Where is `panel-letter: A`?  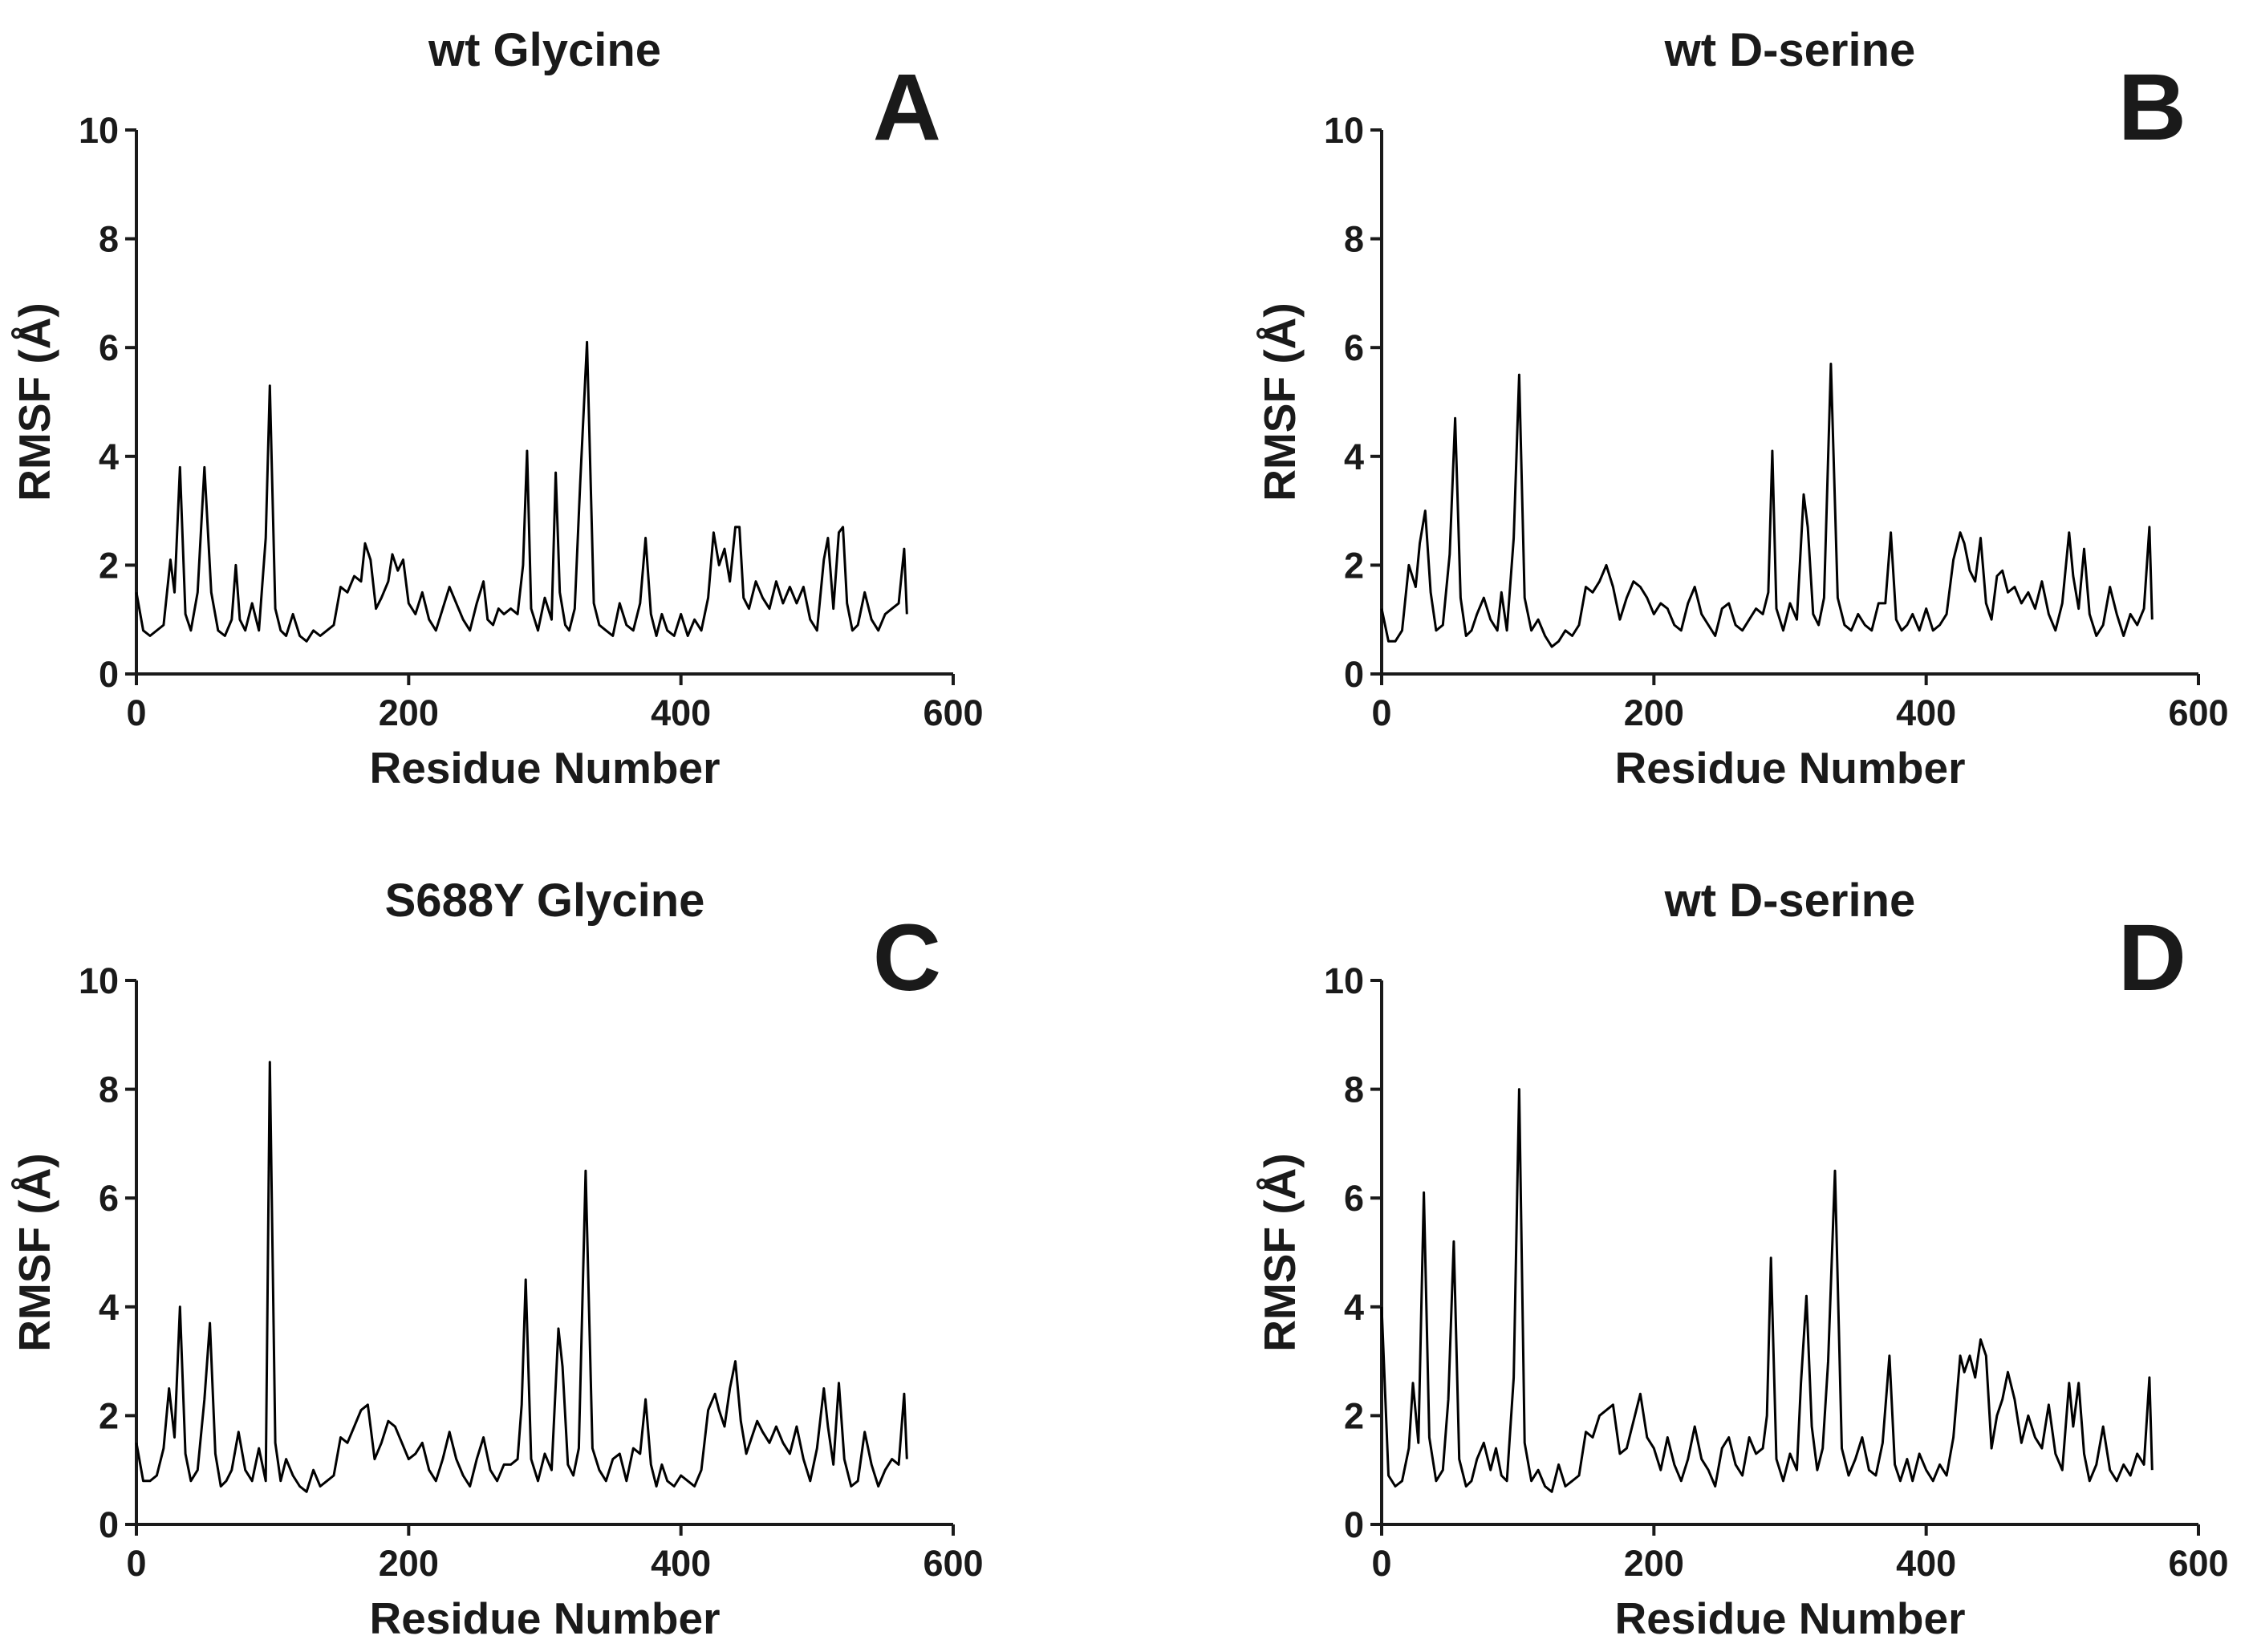 panel-letter: A is located at coordinates (907, 108).